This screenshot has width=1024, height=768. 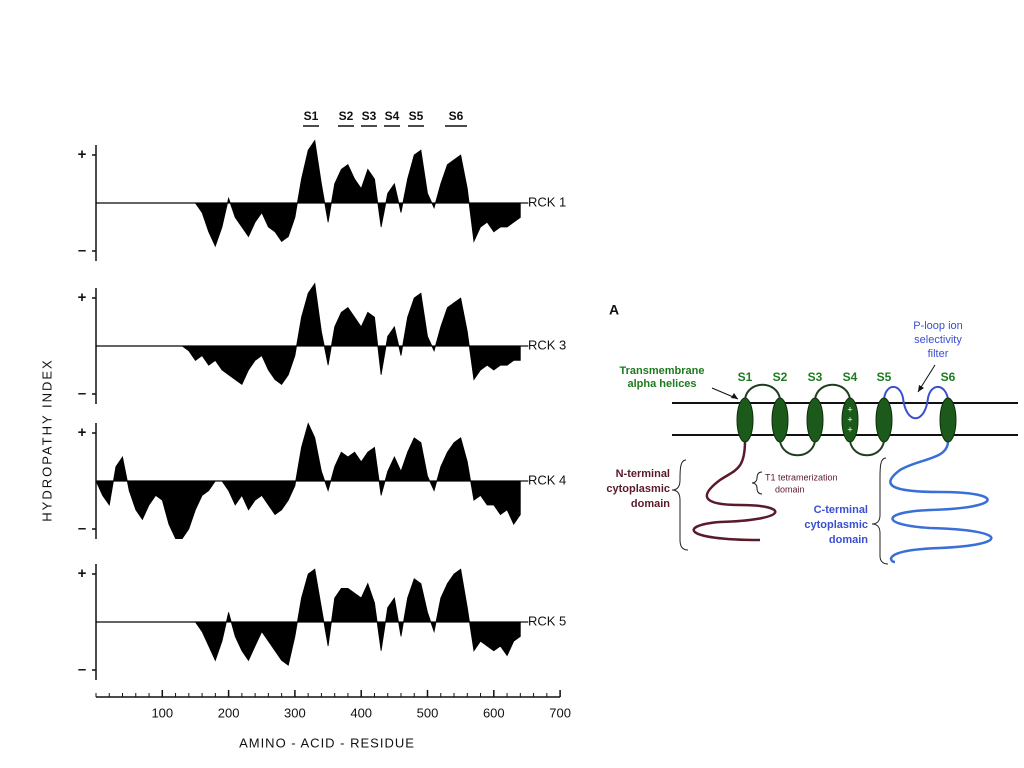 I want to click on channel-diagram: + + +, so click(x=844, y=464).